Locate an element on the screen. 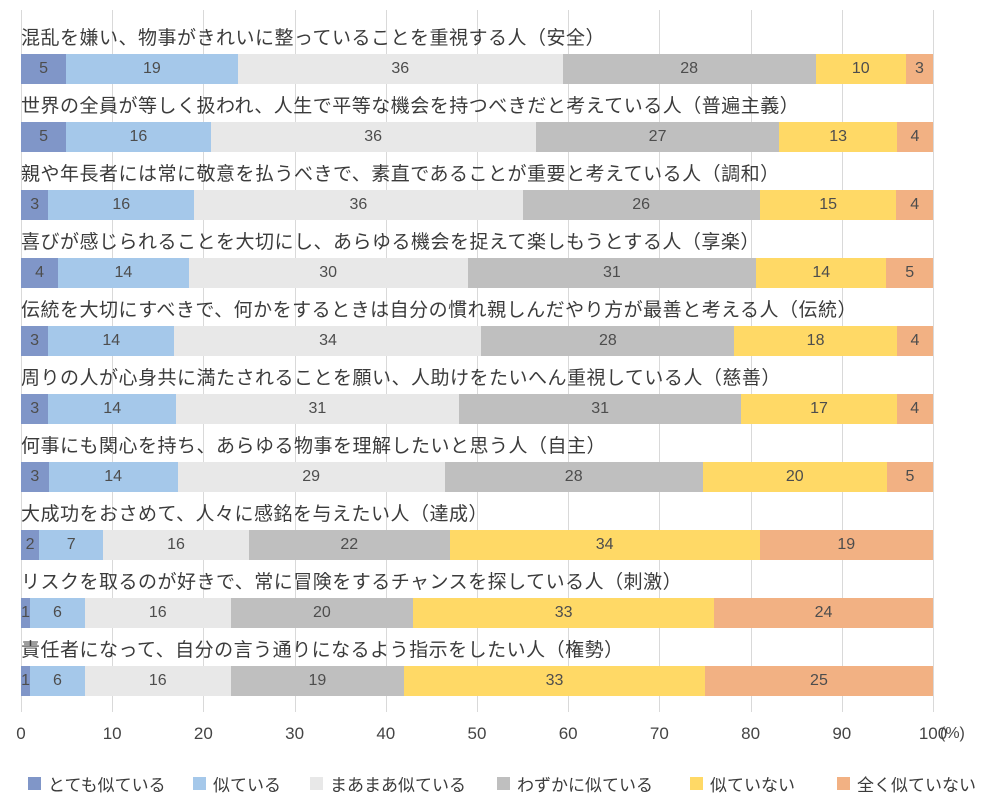  bar-value: 1 is located at coordinates (25, 612).